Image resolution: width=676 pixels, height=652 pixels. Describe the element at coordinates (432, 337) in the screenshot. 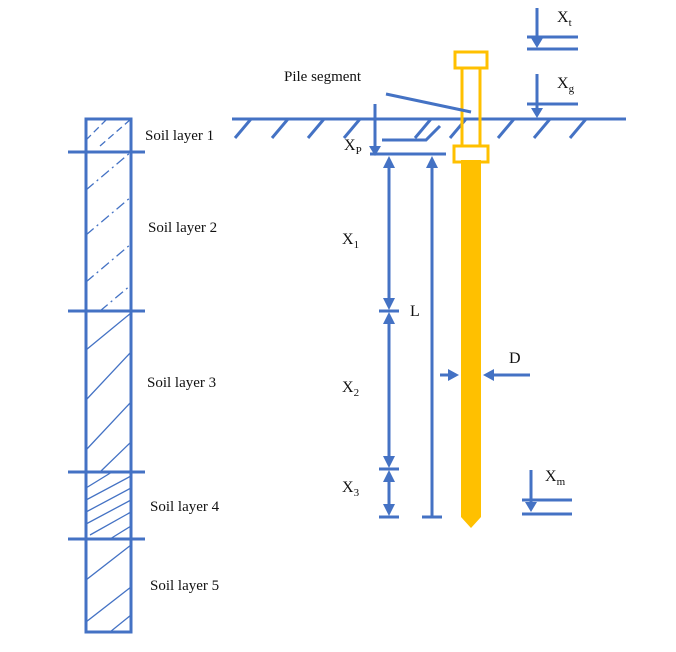

I see `length-dimension` at that location.